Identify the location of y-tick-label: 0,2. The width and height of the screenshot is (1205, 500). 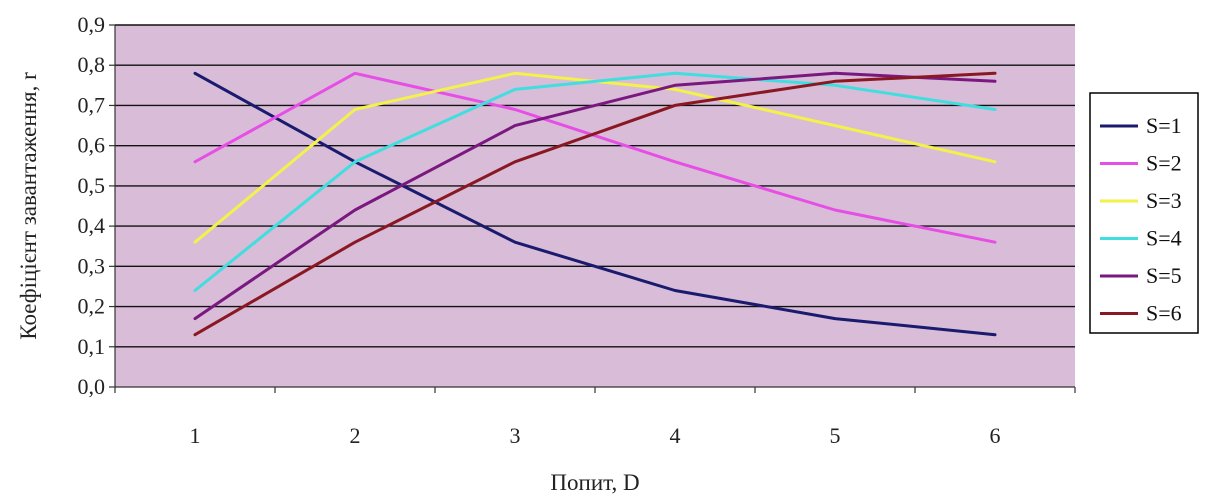
(92, 306).